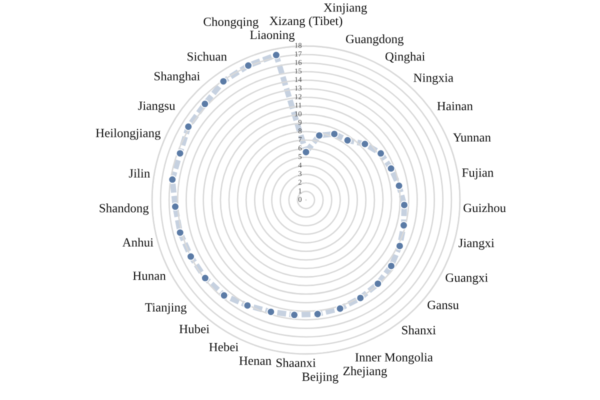 The width and height of the screenshot is (600, 400). What do you see at coordinates (467, 279) in the screenshot?
I see `spoke-label: Guangxi` at bounding box center [467, 279].